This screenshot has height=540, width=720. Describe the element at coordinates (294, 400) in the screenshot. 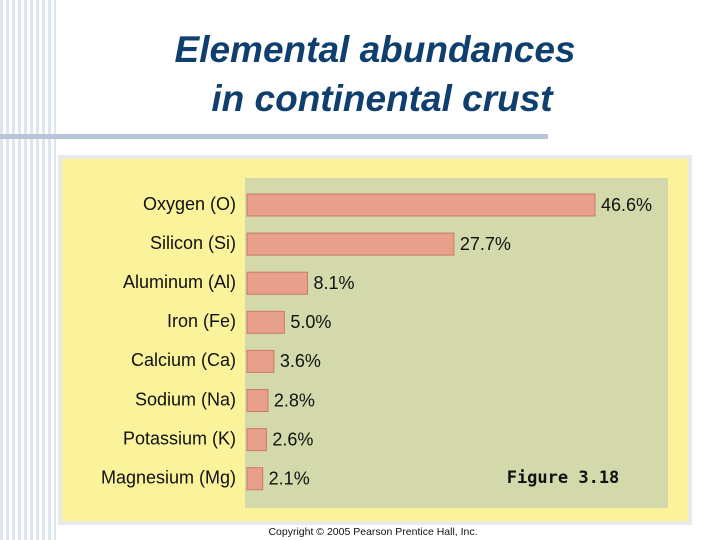

I see `value-label: 2.8%` at that location.